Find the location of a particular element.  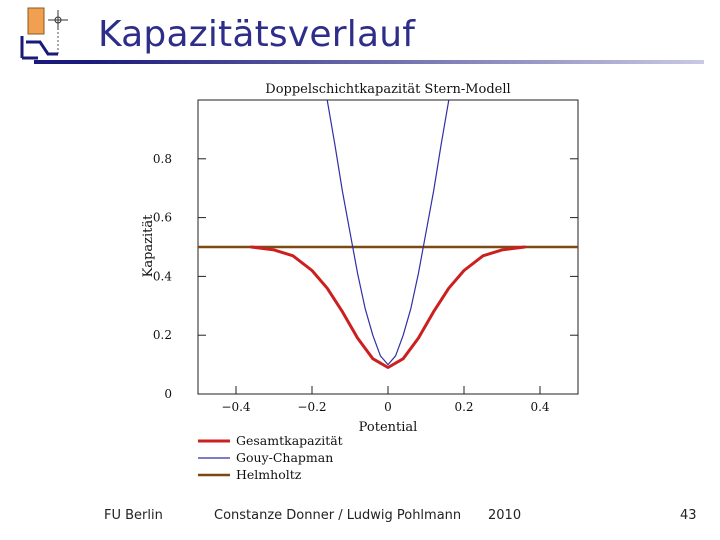

legend-label: Gesamtkapazität is located at coordinates (289, 440).